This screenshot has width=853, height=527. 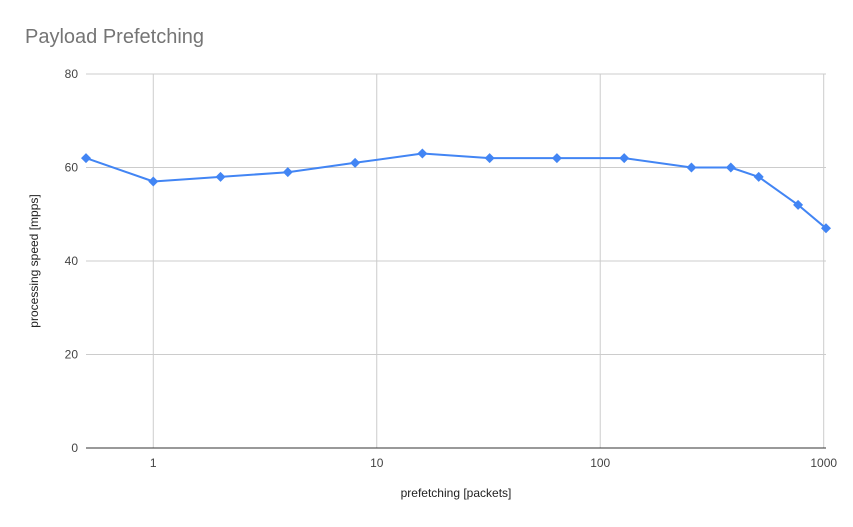 I want to click on y-tick-label: 60, so click(x=72, y=168).